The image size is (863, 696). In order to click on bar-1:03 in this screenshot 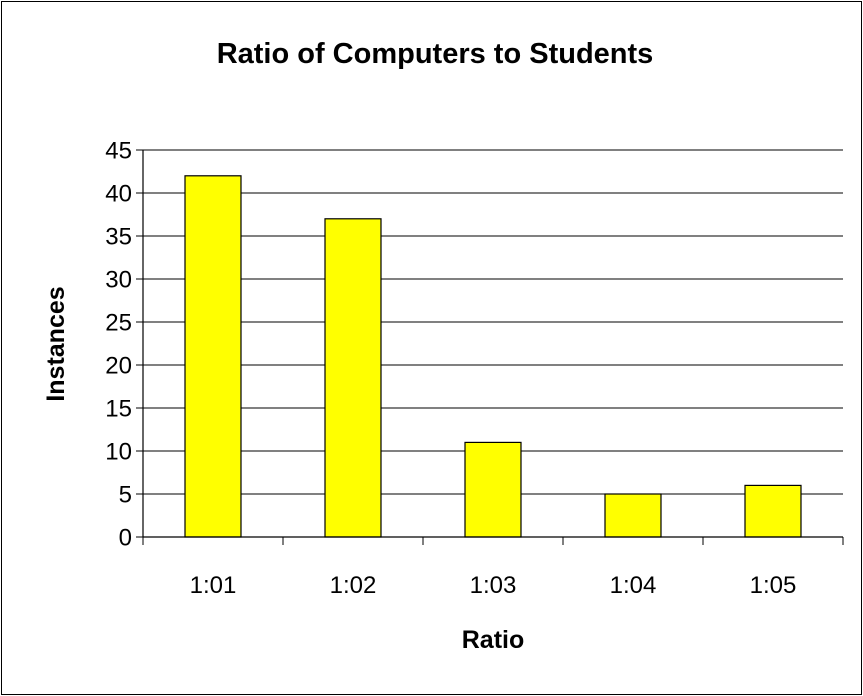, I will do `click(493, 489)`.